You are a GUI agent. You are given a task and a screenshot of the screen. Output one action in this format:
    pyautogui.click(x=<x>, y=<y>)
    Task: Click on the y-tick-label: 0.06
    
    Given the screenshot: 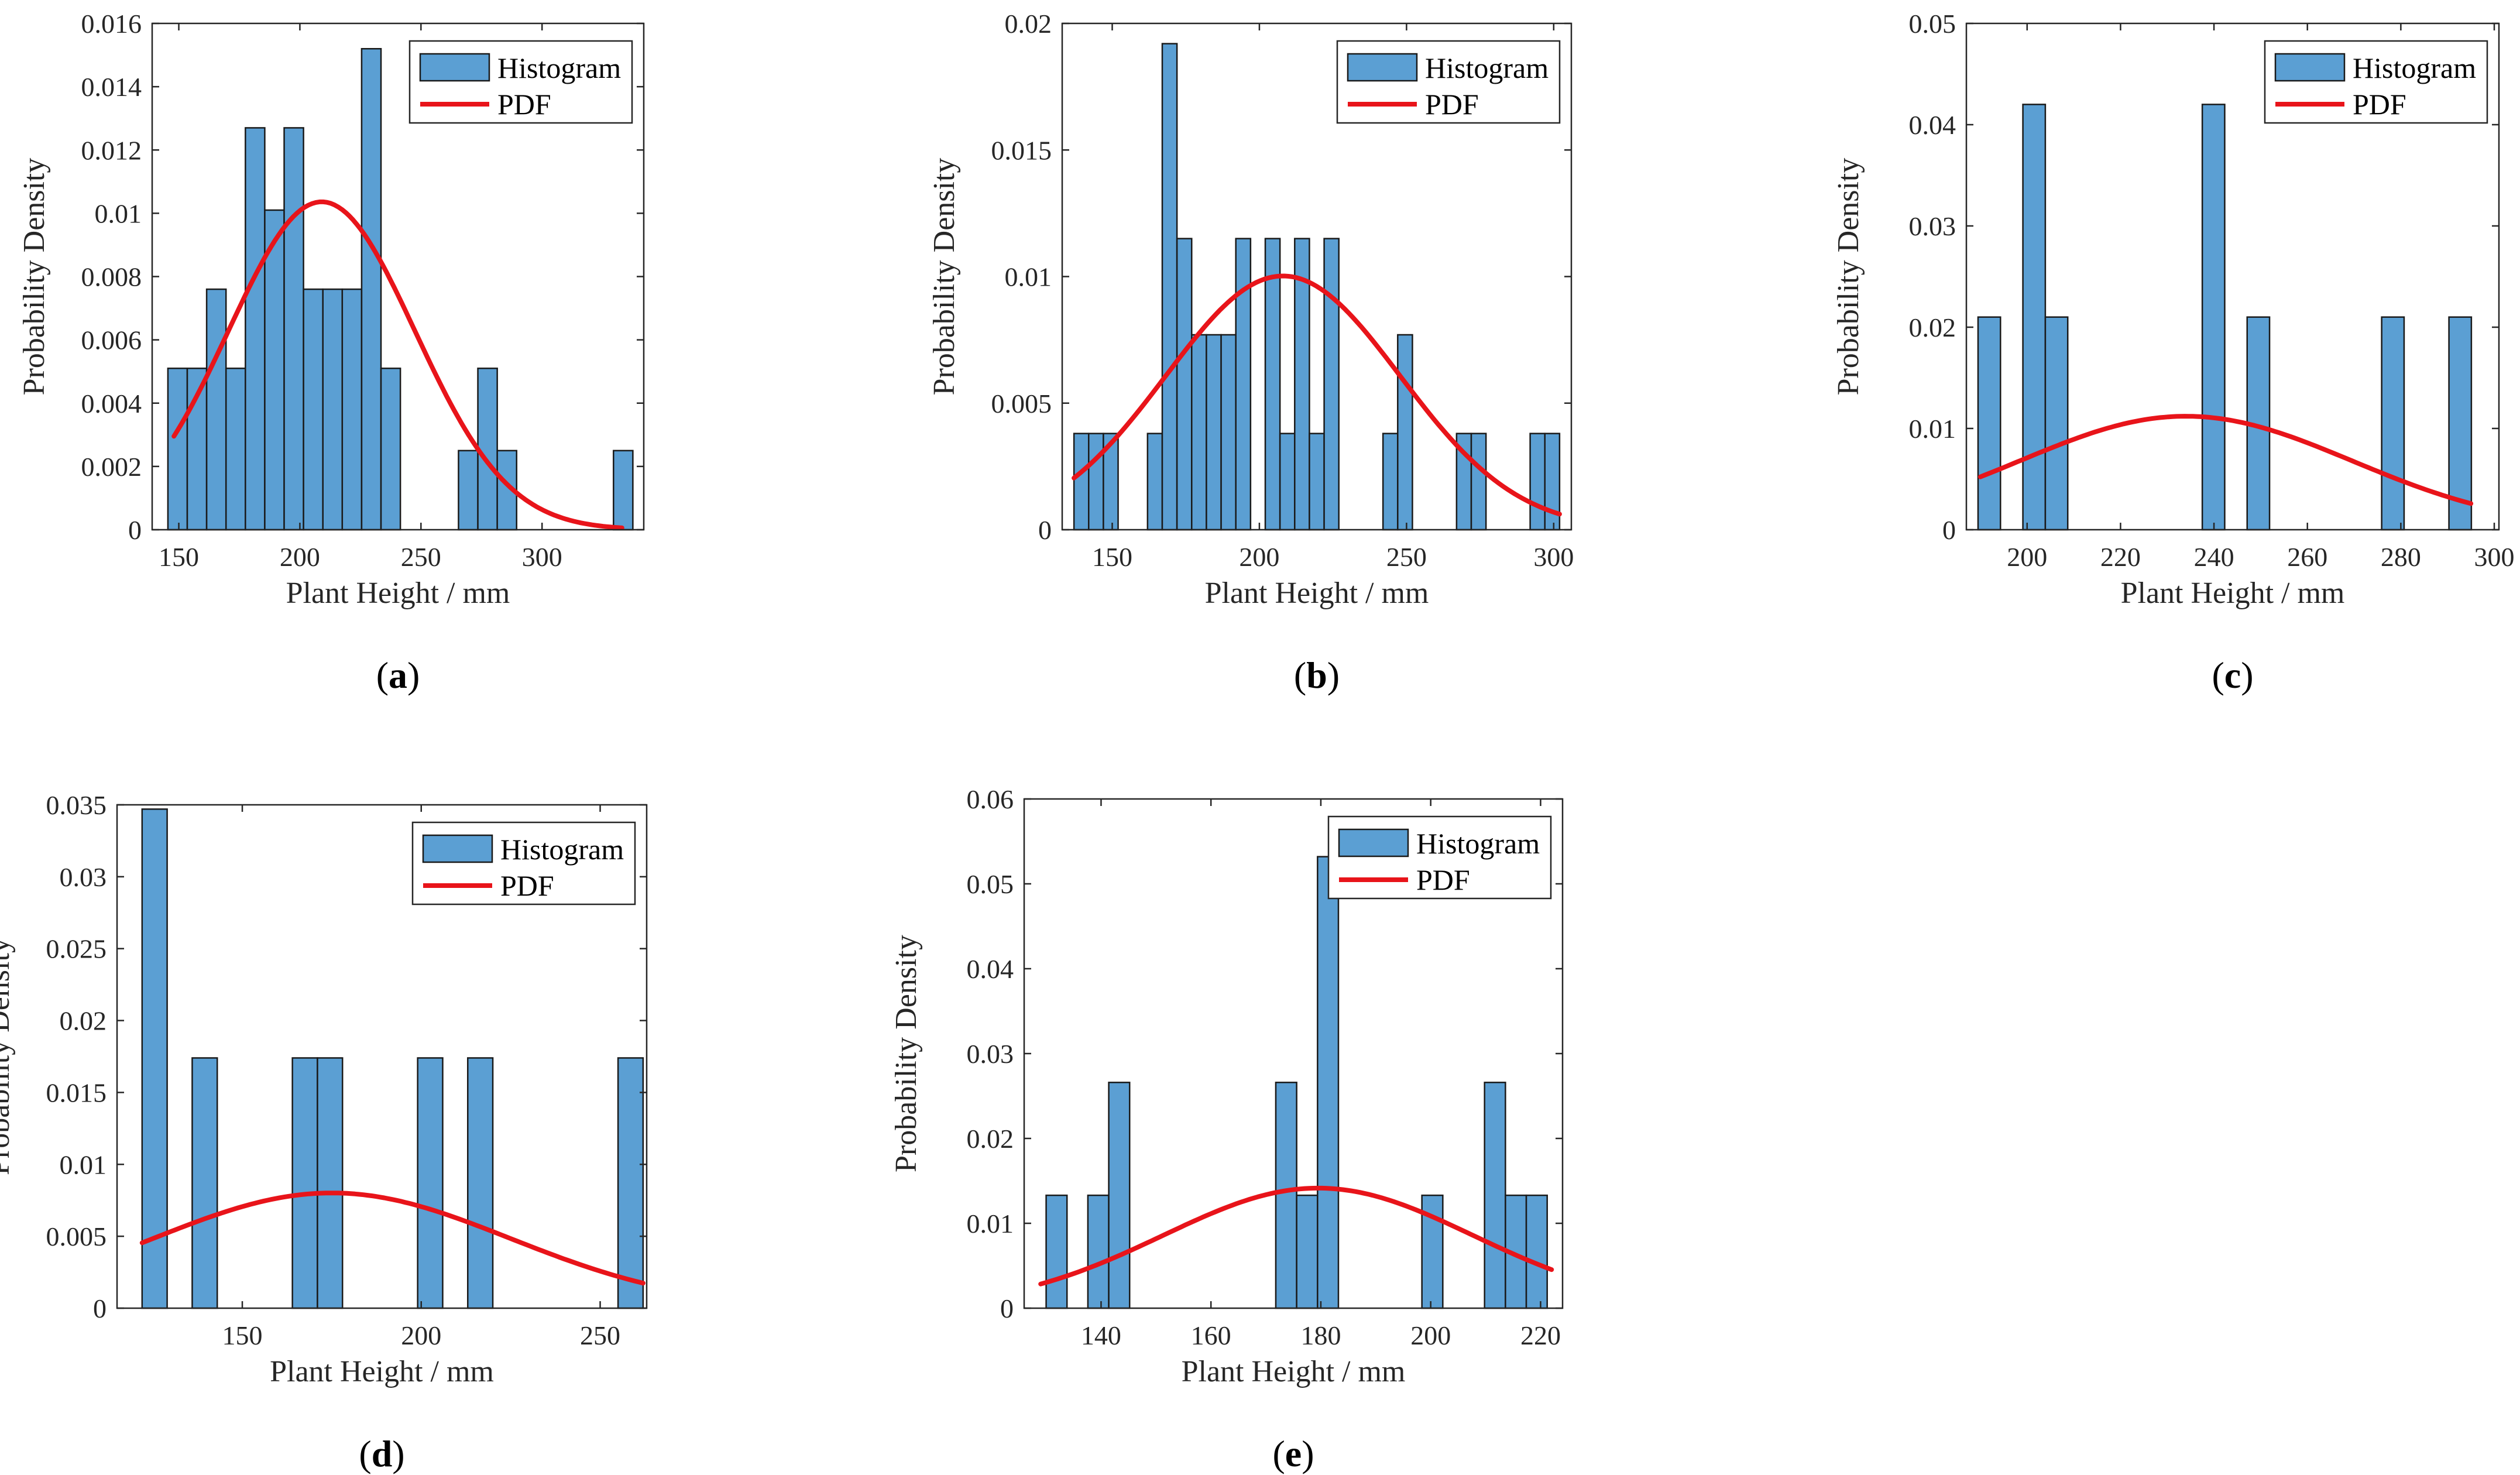 What is the action you would take?
    pyautogui.click(x=990, y=799)
    